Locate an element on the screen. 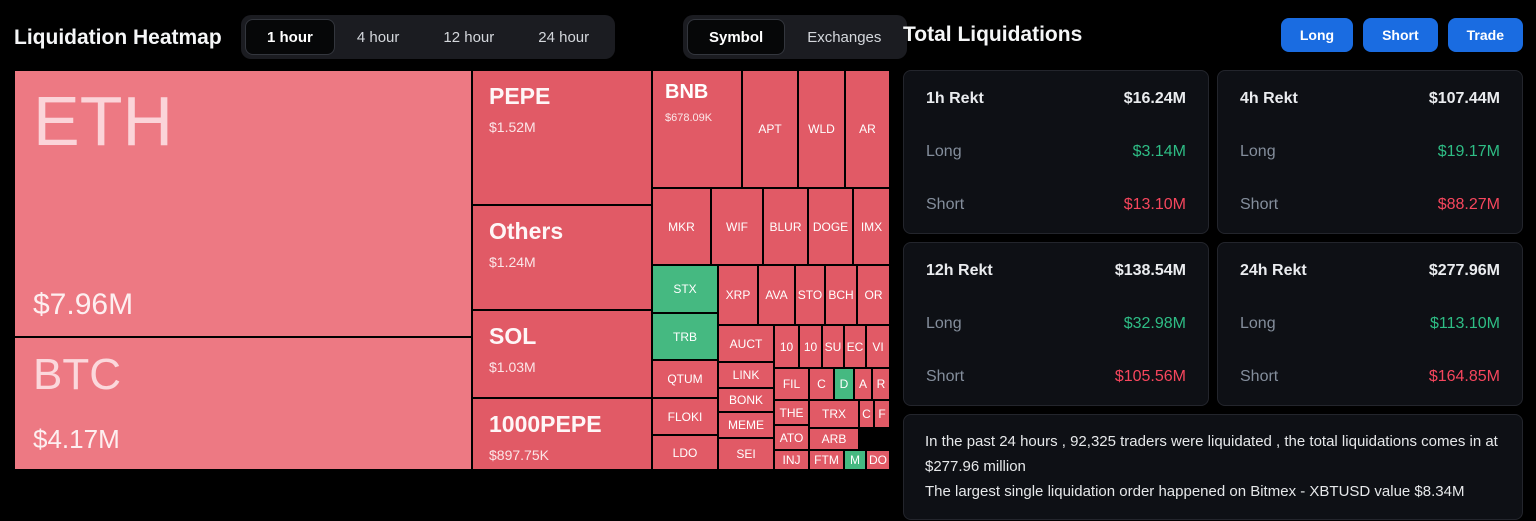 This screenshot has width=1536, height=521. treemap-cell-label: M is located at coordinates (855, 460).